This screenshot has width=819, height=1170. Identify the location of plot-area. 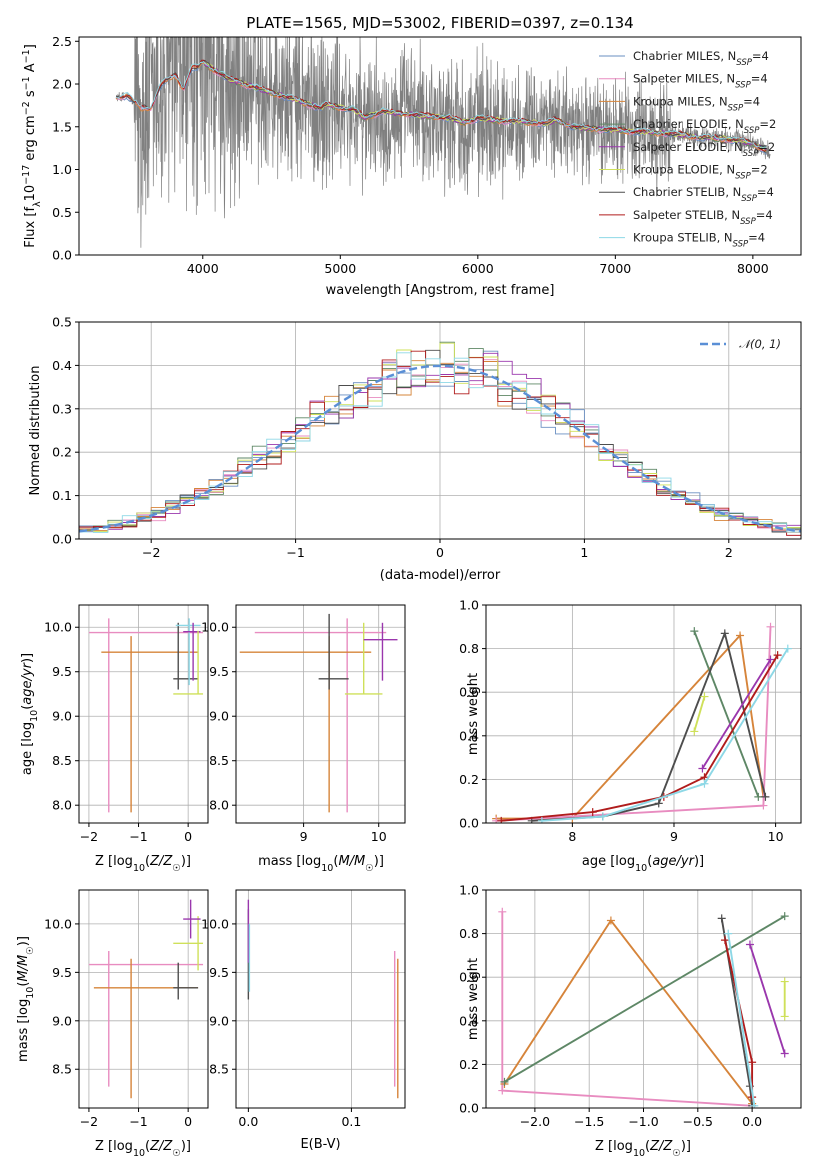
(642, 722).